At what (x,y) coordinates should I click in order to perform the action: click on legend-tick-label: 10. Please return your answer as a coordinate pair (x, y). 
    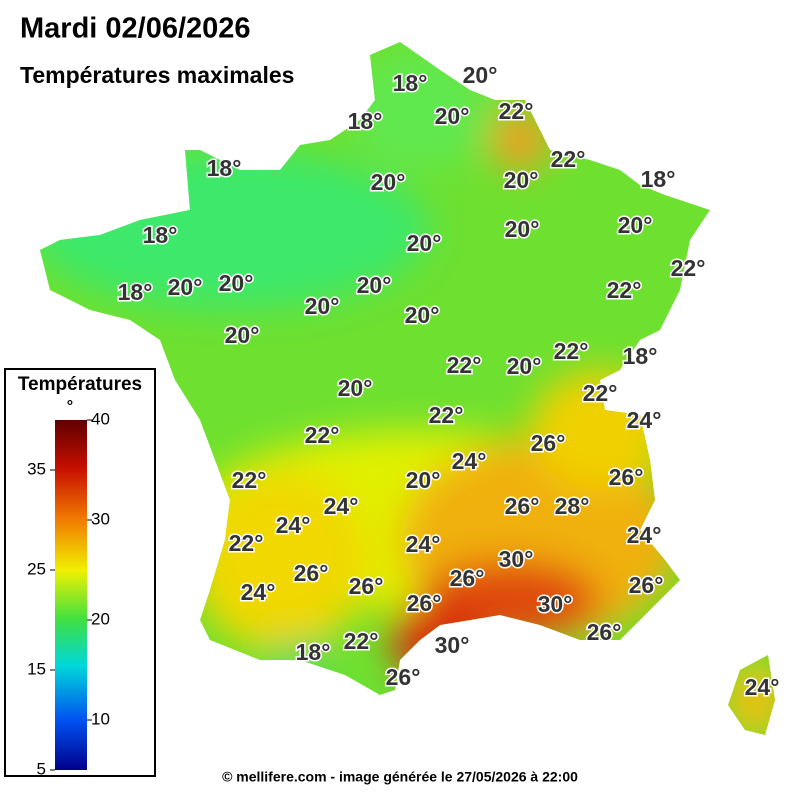
    Looking at the image, I should click on (100, 718).